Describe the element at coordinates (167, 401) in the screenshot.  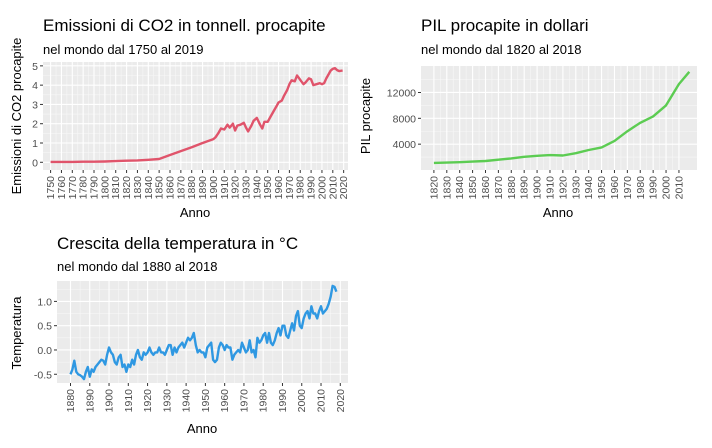
I see `temp-x-tick-label: 1930` at that location.